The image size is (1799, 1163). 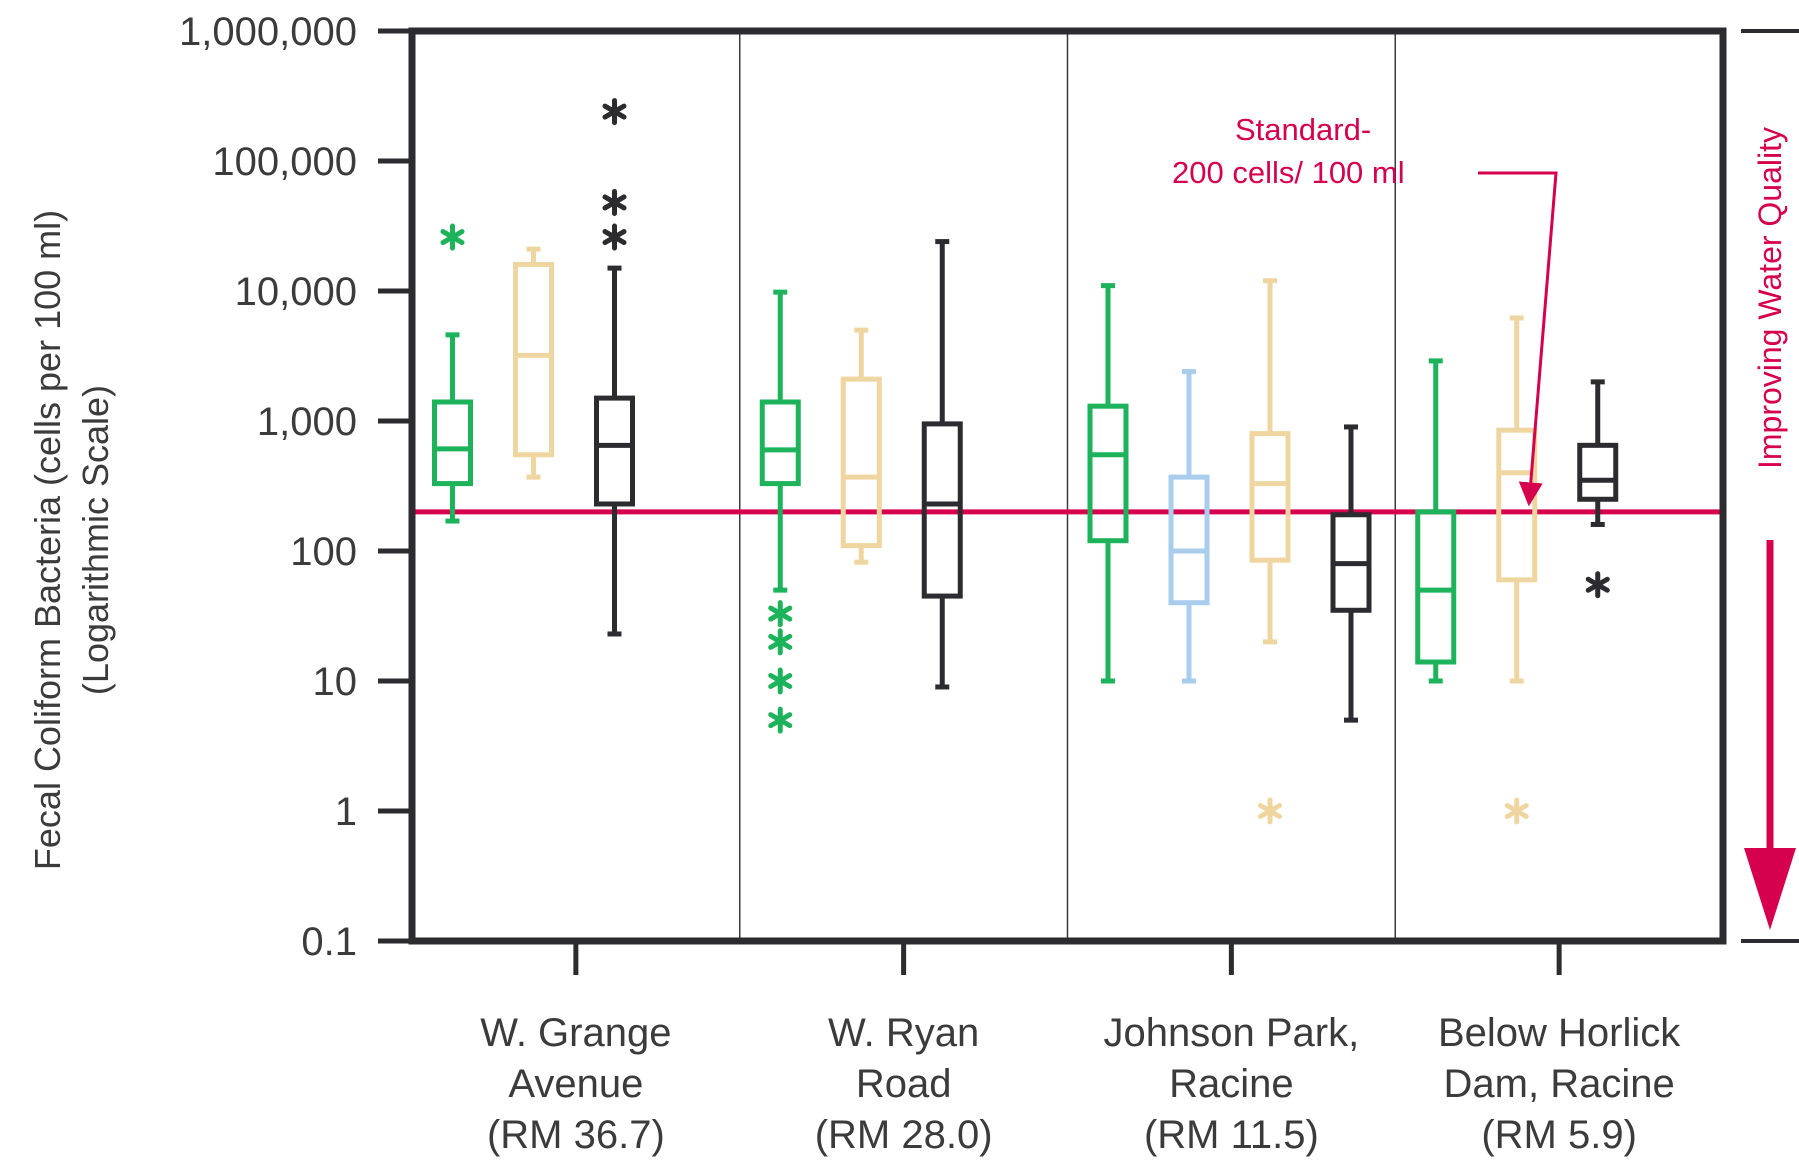 I want to click on y-tick-label: 1,000, so click(x=307, y=422).